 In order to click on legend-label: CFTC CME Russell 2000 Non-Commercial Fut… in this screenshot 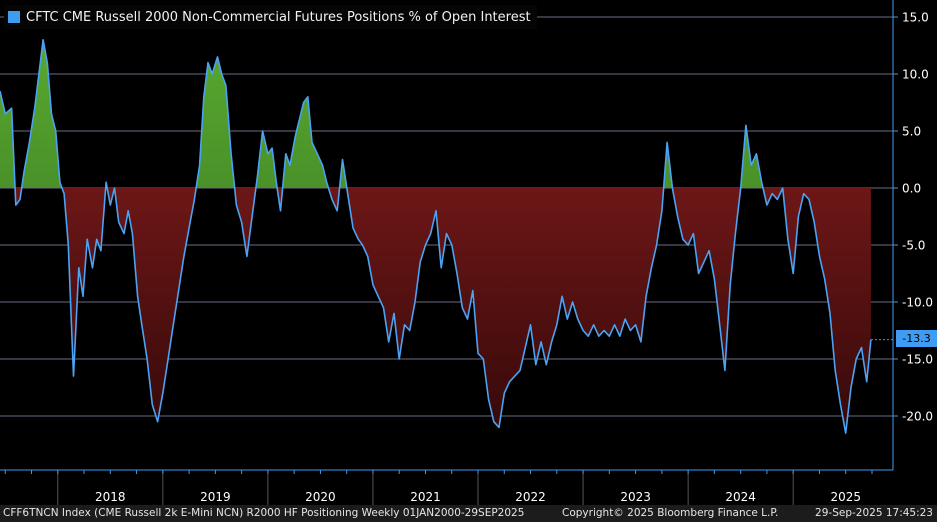, I will do `click(278, 17)`.